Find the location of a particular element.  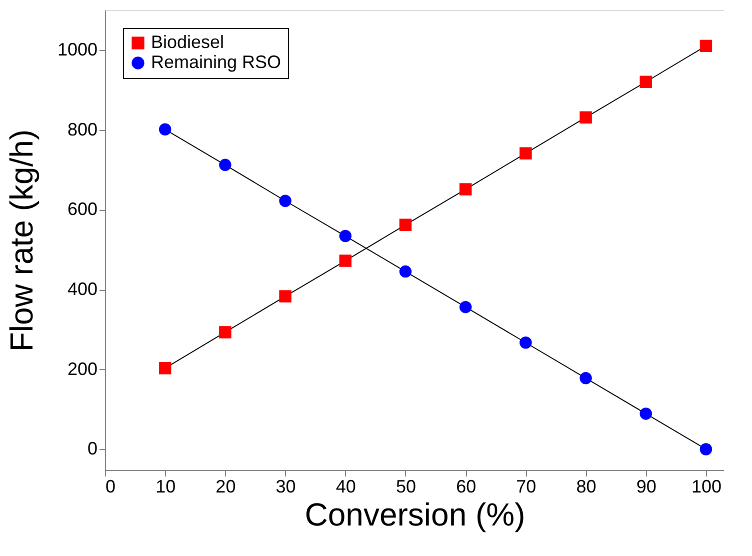

x-tick-label: 90 is located at coordinates (646, 486).